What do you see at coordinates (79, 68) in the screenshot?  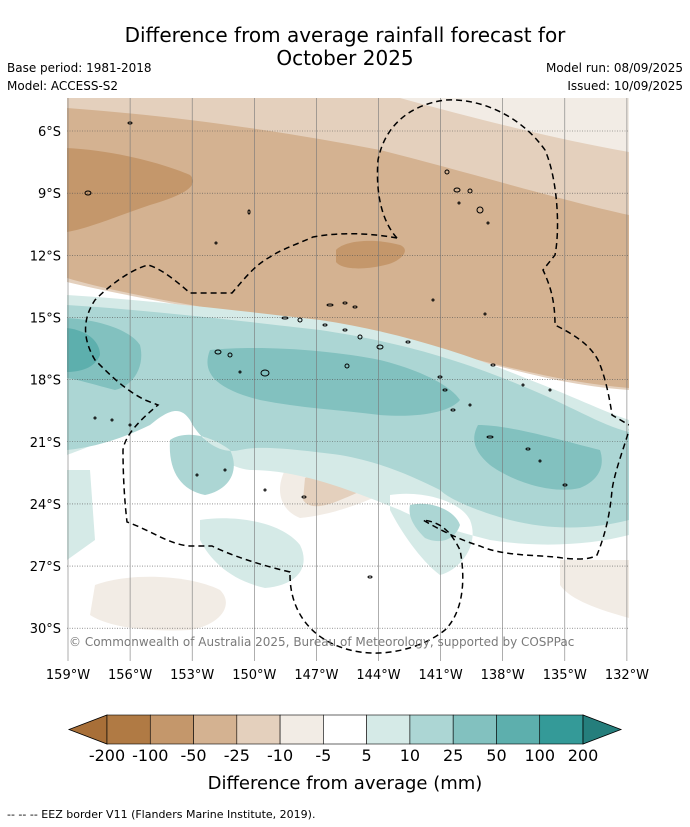 I see `base-period: Base period: 1981-2018` at bounding box center [79, 68].